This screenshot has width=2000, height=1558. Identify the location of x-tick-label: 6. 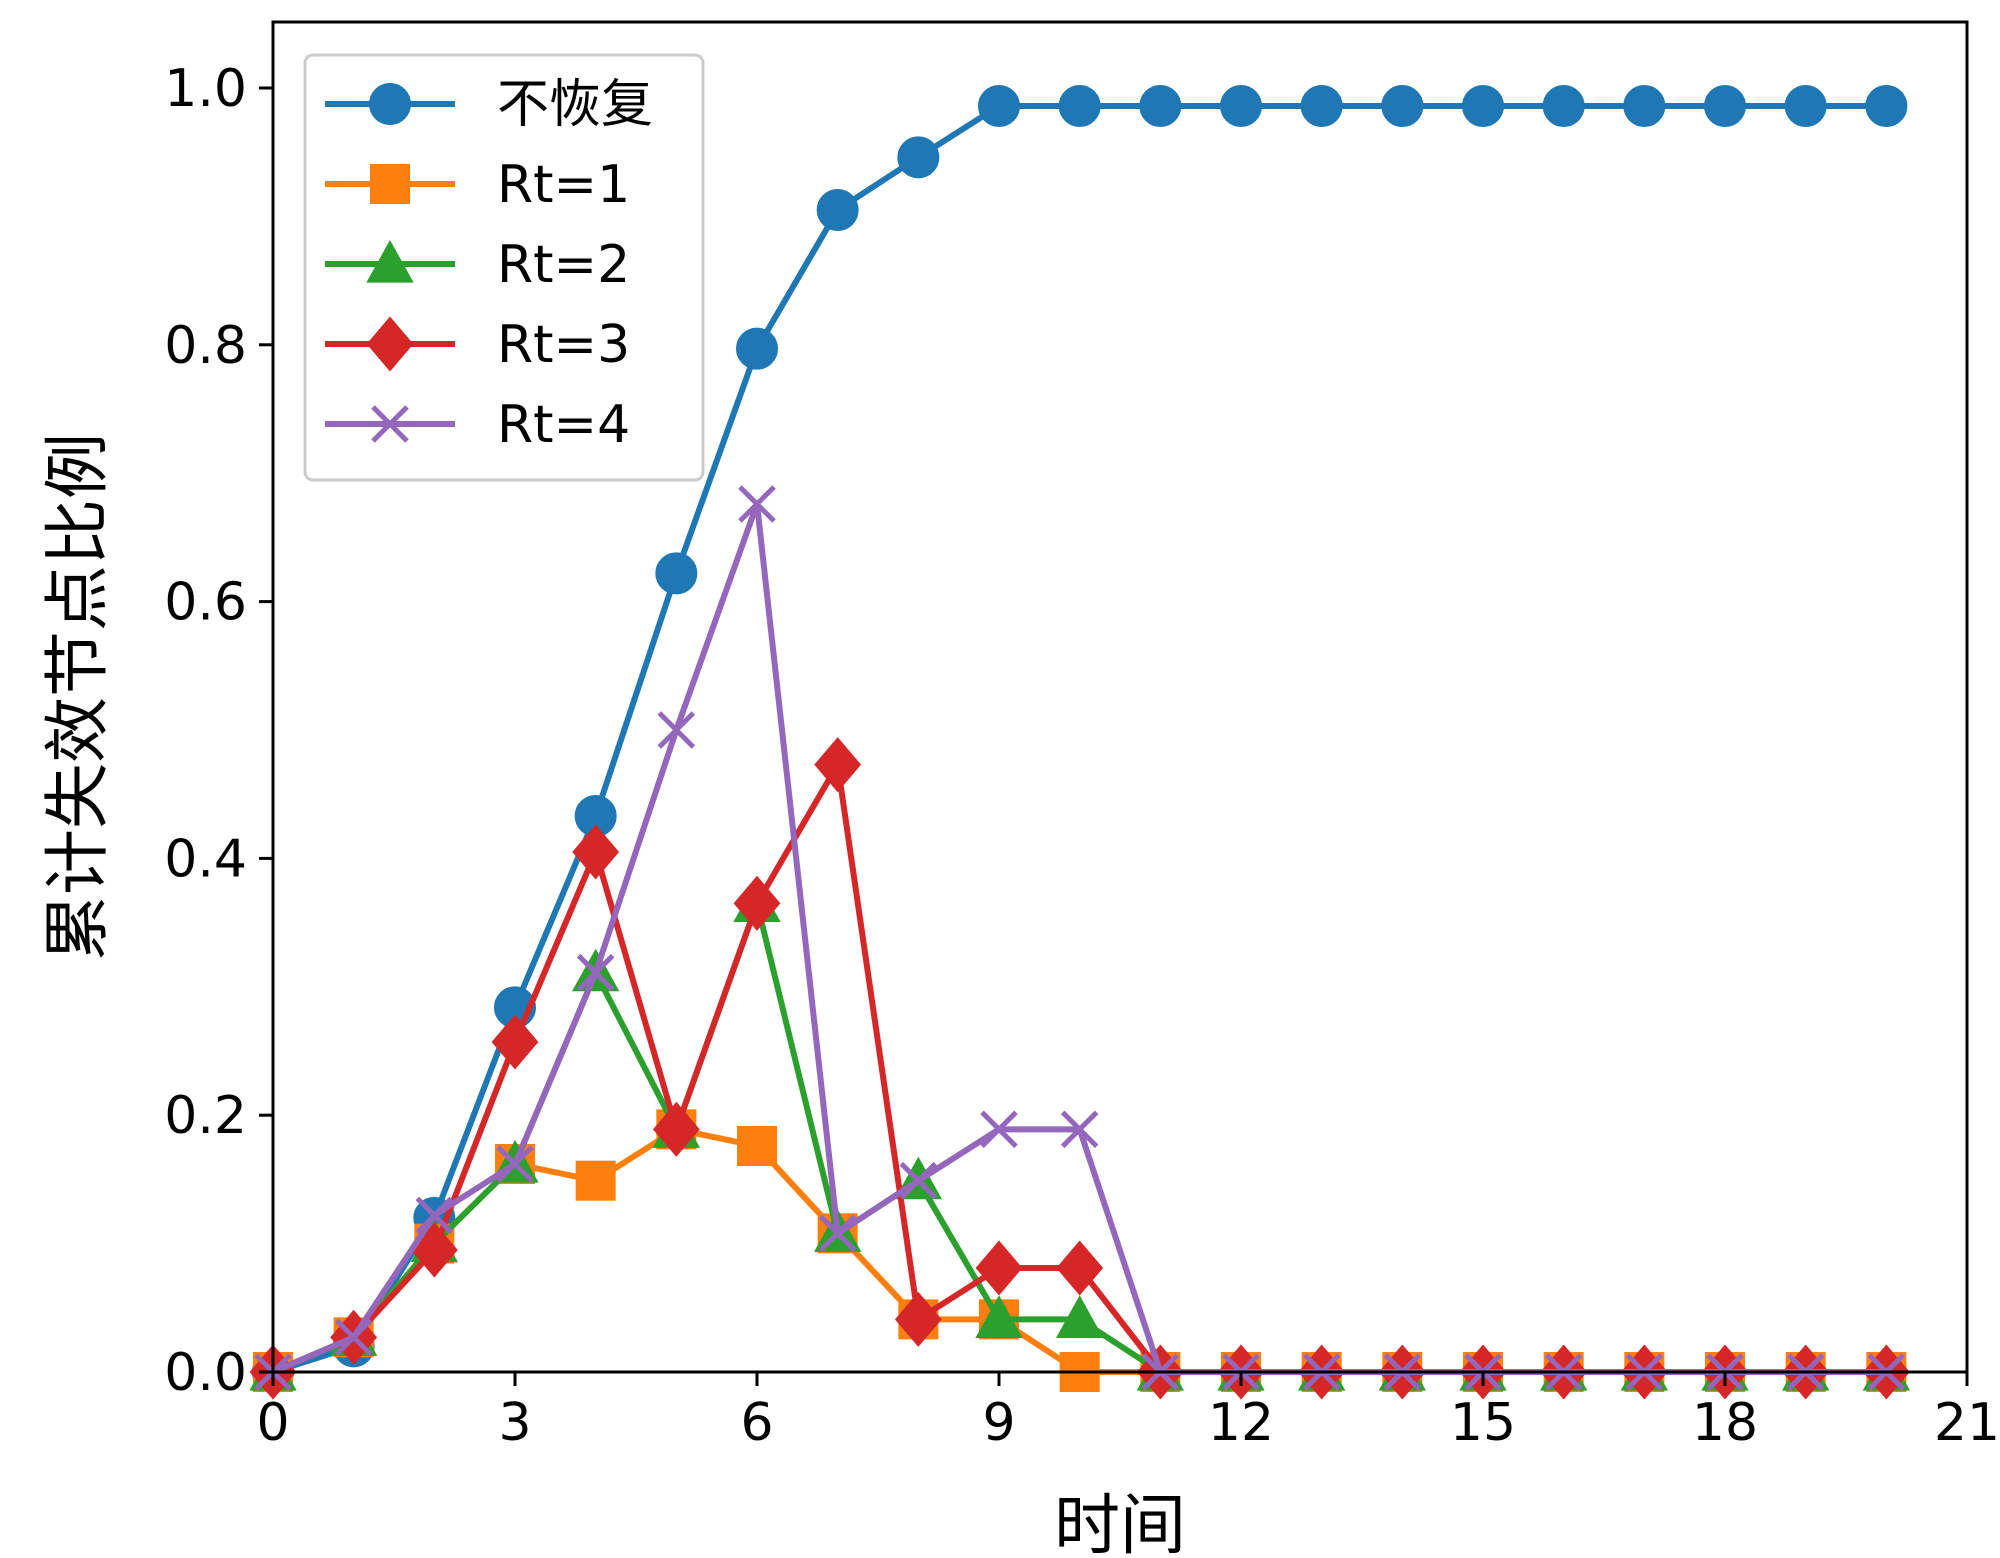
(756, 1423).